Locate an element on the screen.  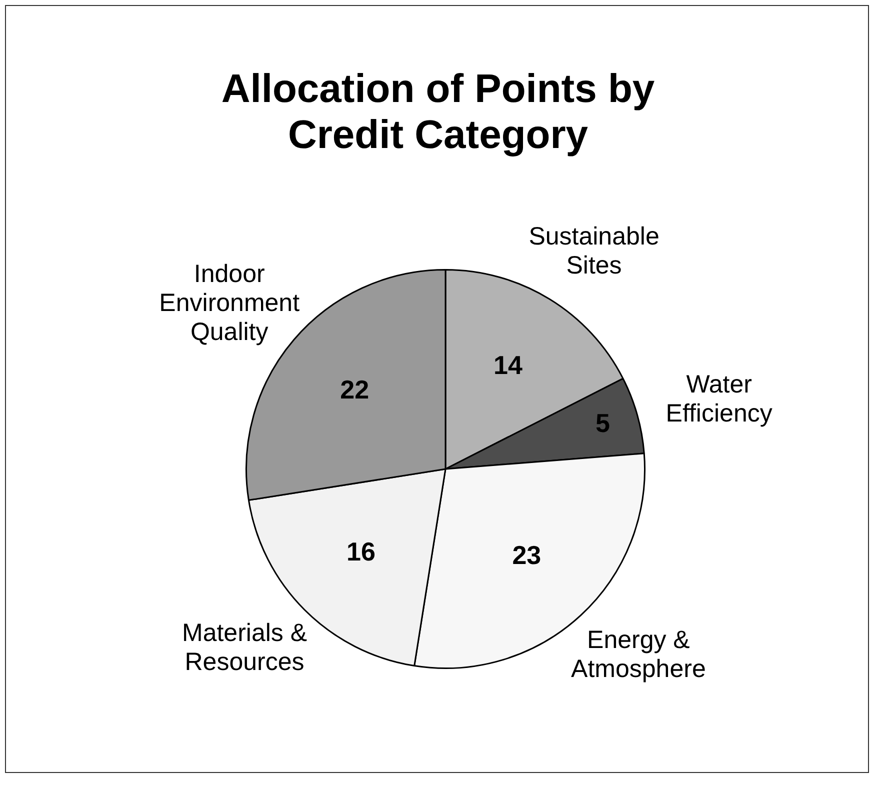
slice-label: Sustainable Sites is located at coordinates (594, 251).